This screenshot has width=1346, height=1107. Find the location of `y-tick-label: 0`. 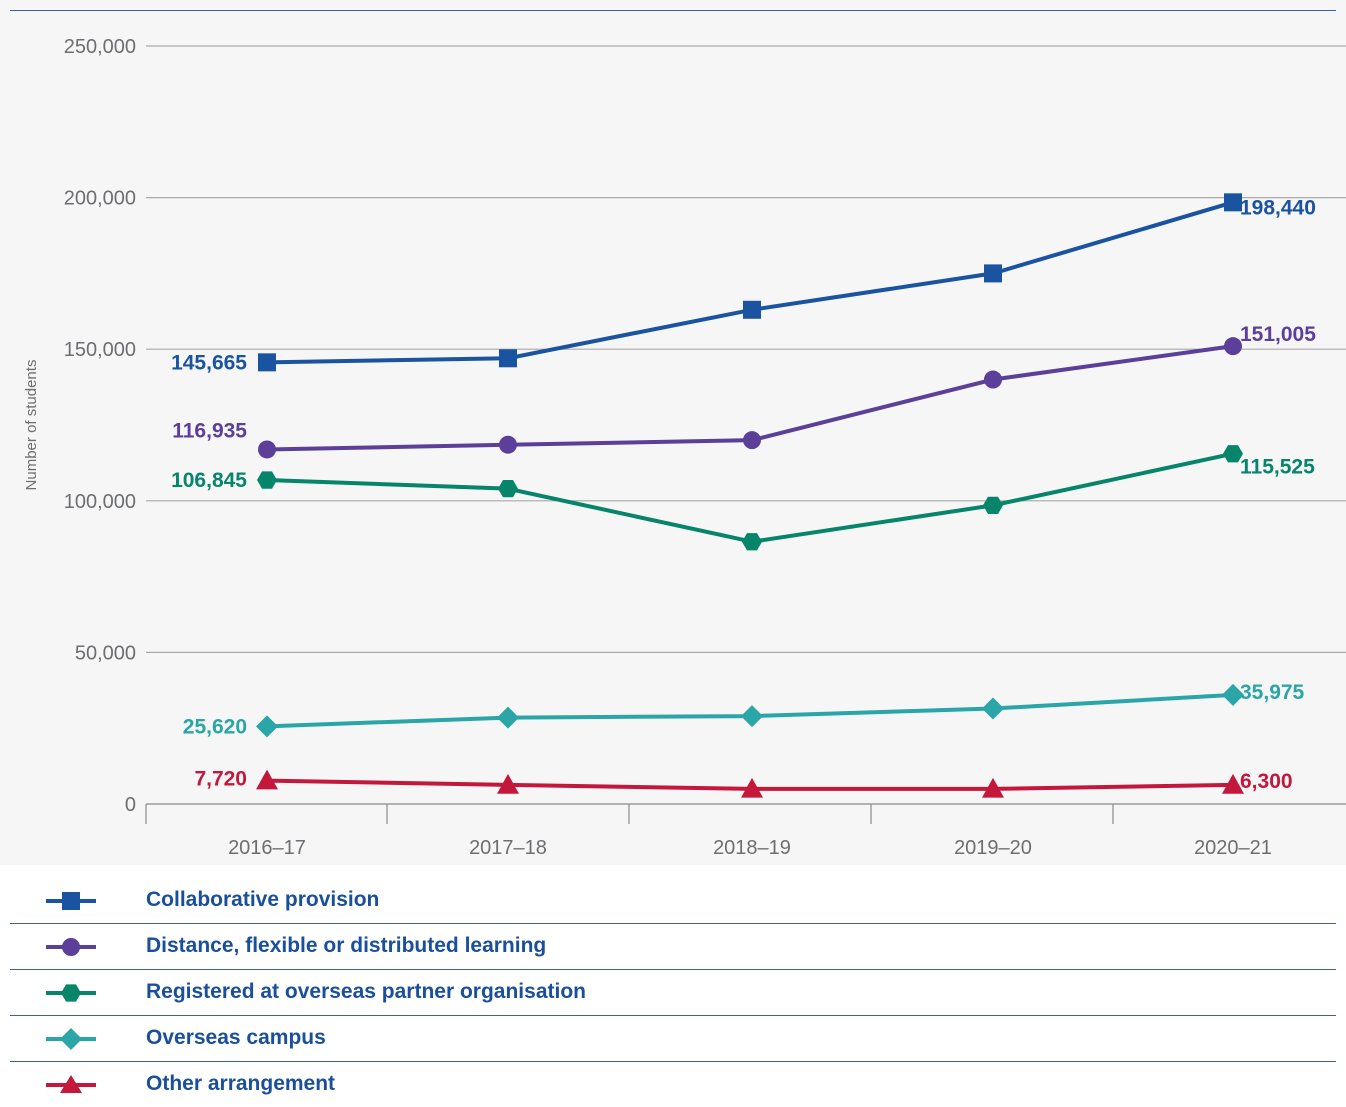

y-tick-label: 0 is located at coordinates (130, 805).